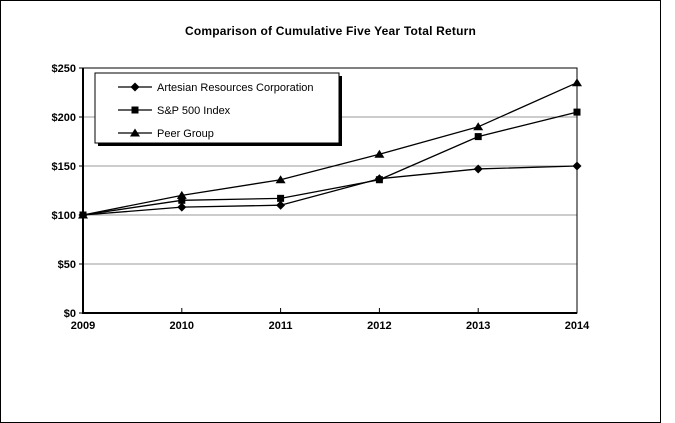  What do you see at coordinates (379, 326) in the screenshot?
I see `x-tick-label-2012: 2012` at bounding box center [379, 326].